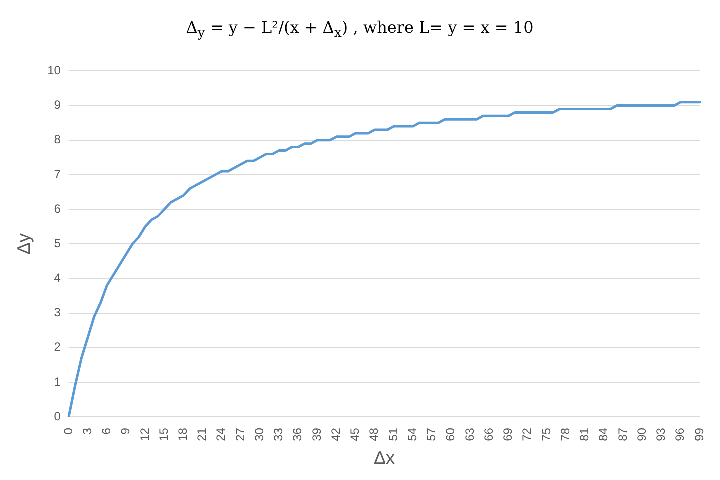 Image resolution: width=720 pixels, height=480 pixels. I want to click on x-tick-label: 57, so click(431, 435).